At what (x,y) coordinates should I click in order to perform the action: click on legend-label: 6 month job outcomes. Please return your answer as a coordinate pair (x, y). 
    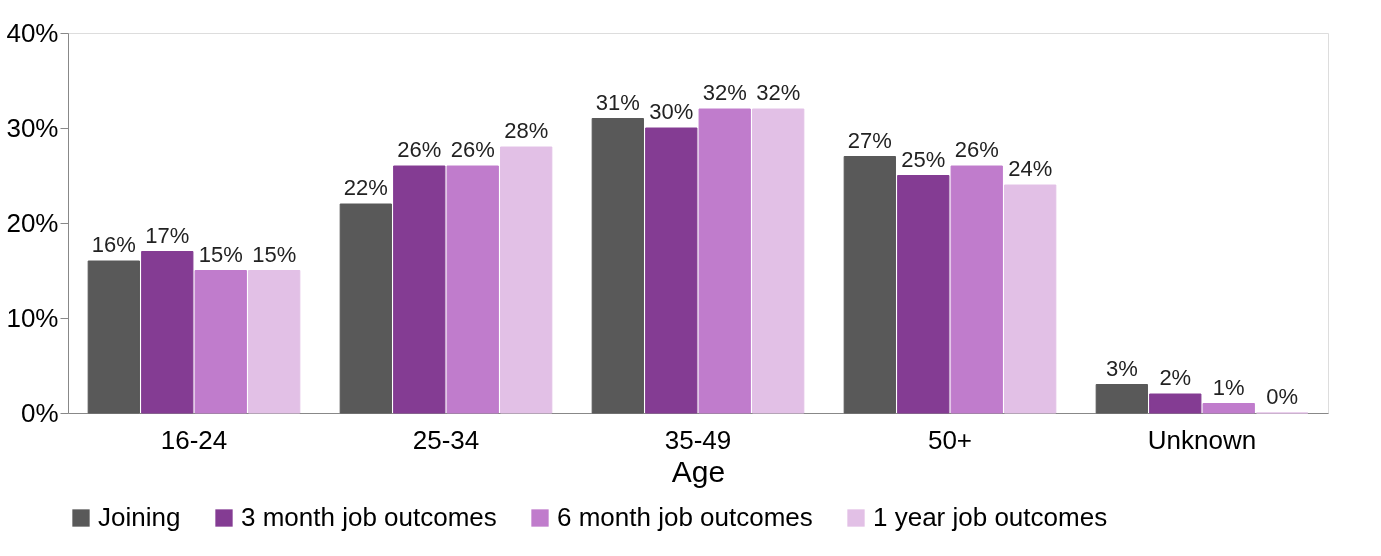
    Looking at the image, I should click on (685, 517).